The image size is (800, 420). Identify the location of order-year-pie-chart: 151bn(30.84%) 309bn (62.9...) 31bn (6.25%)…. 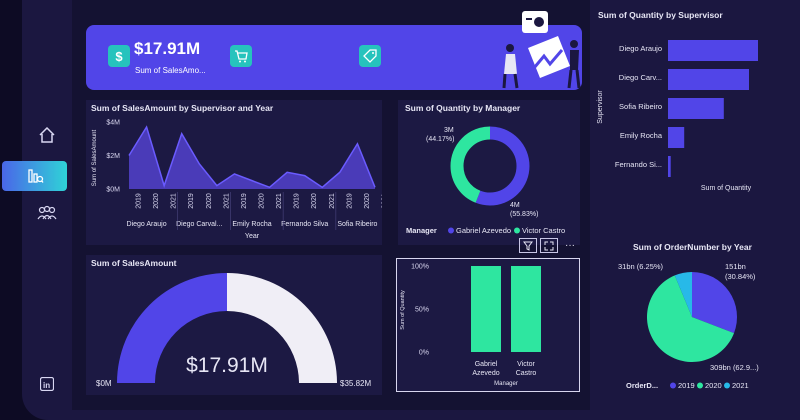
(688, 326).